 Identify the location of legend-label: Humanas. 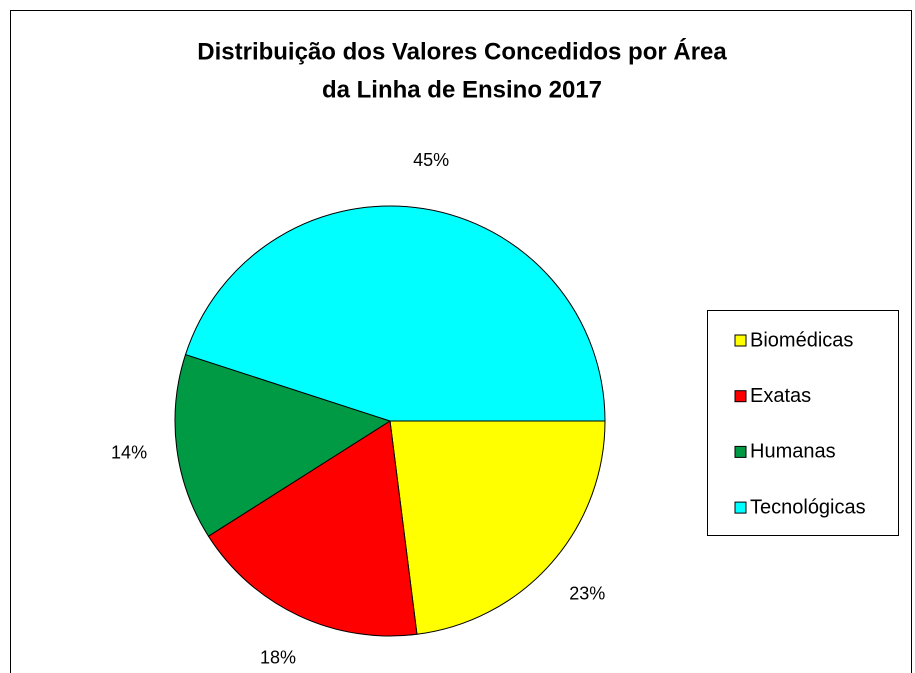
(793, 452).